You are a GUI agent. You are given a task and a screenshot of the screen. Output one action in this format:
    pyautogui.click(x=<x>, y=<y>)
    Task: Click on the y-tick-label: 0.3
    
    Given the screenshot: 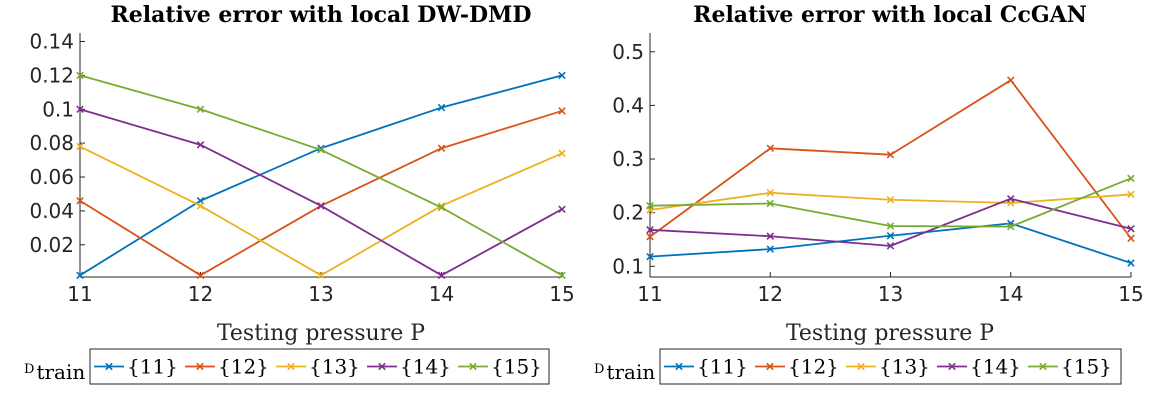 What is the action you would take?
    pyautogui.click(x=628, y=159)
    